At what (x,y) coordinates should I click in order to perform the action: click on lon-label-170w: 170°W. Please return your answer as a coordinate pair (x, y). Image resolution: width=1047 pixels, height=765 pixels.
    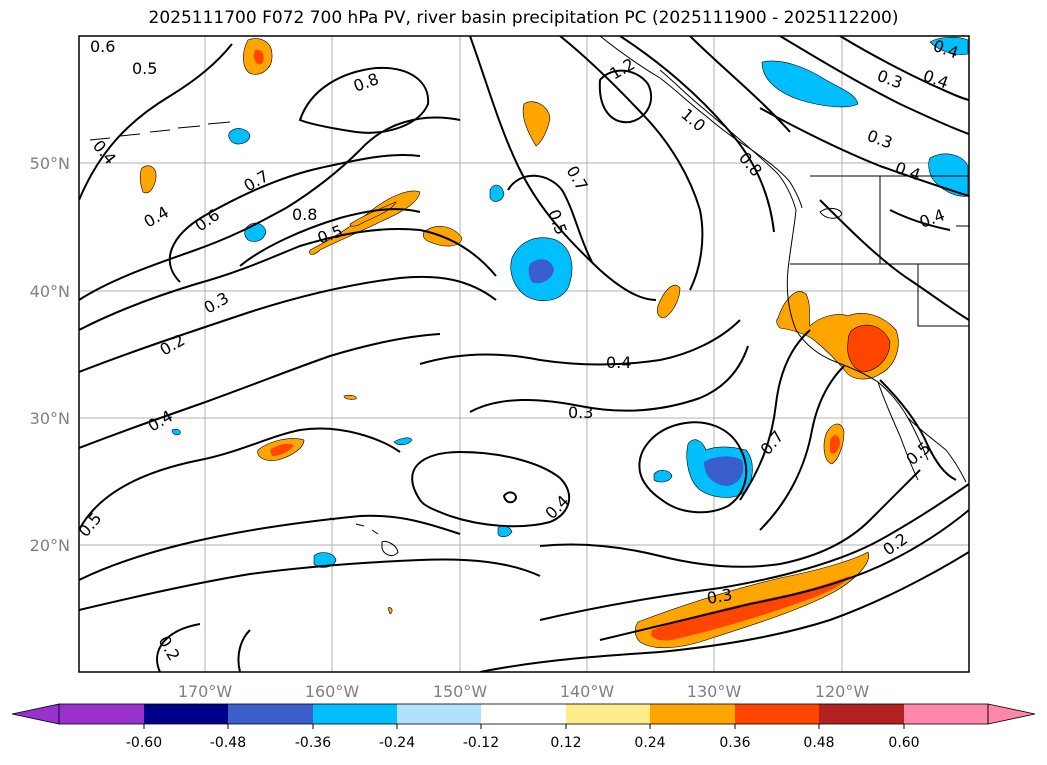
    Looking at the image, I should click on (205, 691).